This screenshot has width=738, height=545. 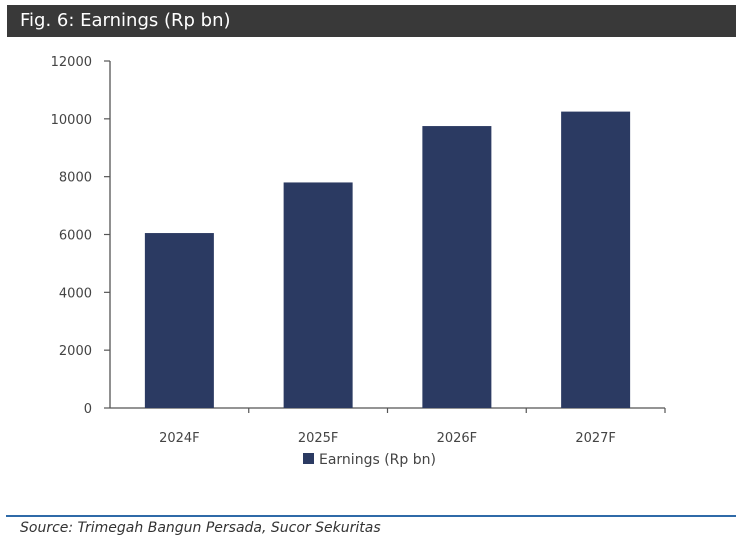 What do you see at coordinates (318, 438) in the screenshot?
I see `x-tick-label: 2025F` at bounding box center [318, 438].